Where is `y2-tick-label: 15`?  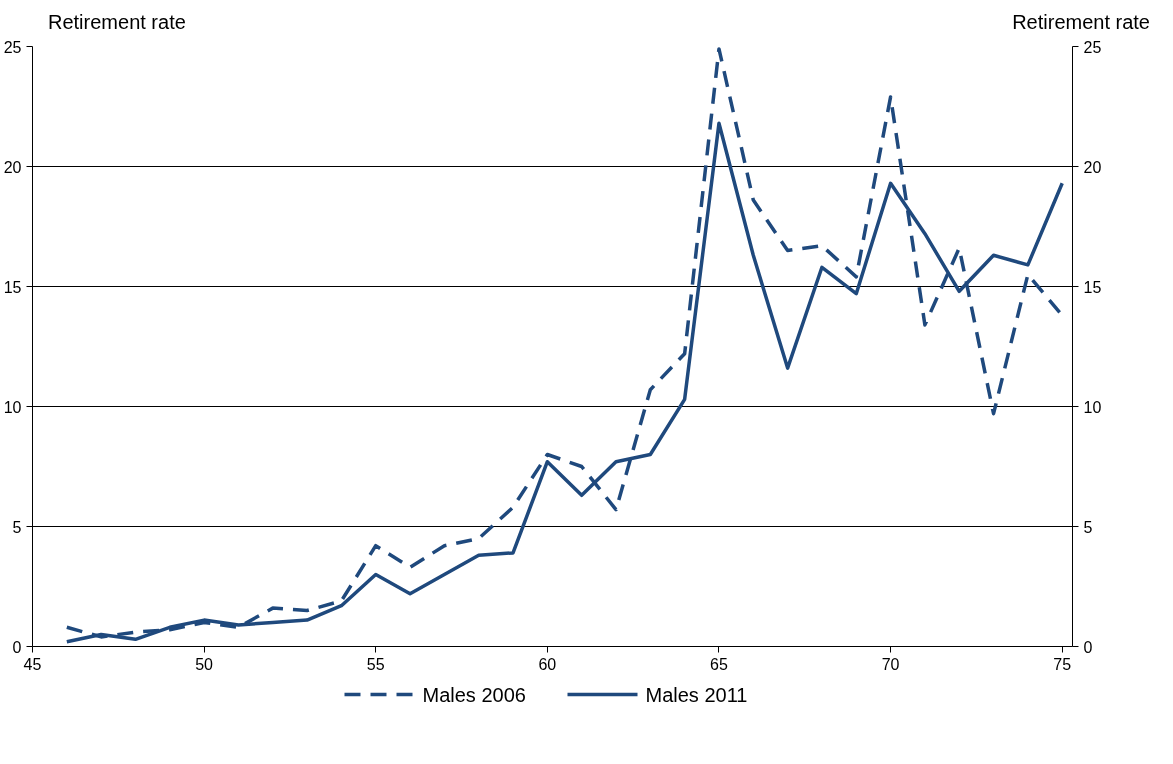 y2-tick-label: 15 is located at coordinates (1092, 287).